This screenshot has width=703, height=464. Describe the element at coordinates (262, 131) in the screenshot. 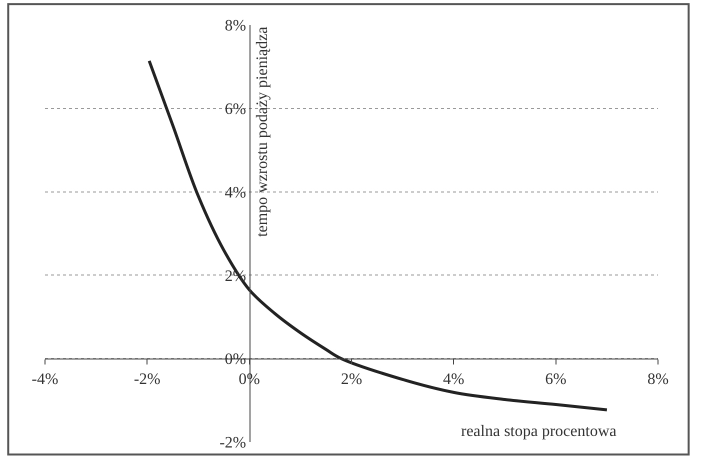

I see `y-axis-title: tempo wzrostu podaży pieniądza` at that location.